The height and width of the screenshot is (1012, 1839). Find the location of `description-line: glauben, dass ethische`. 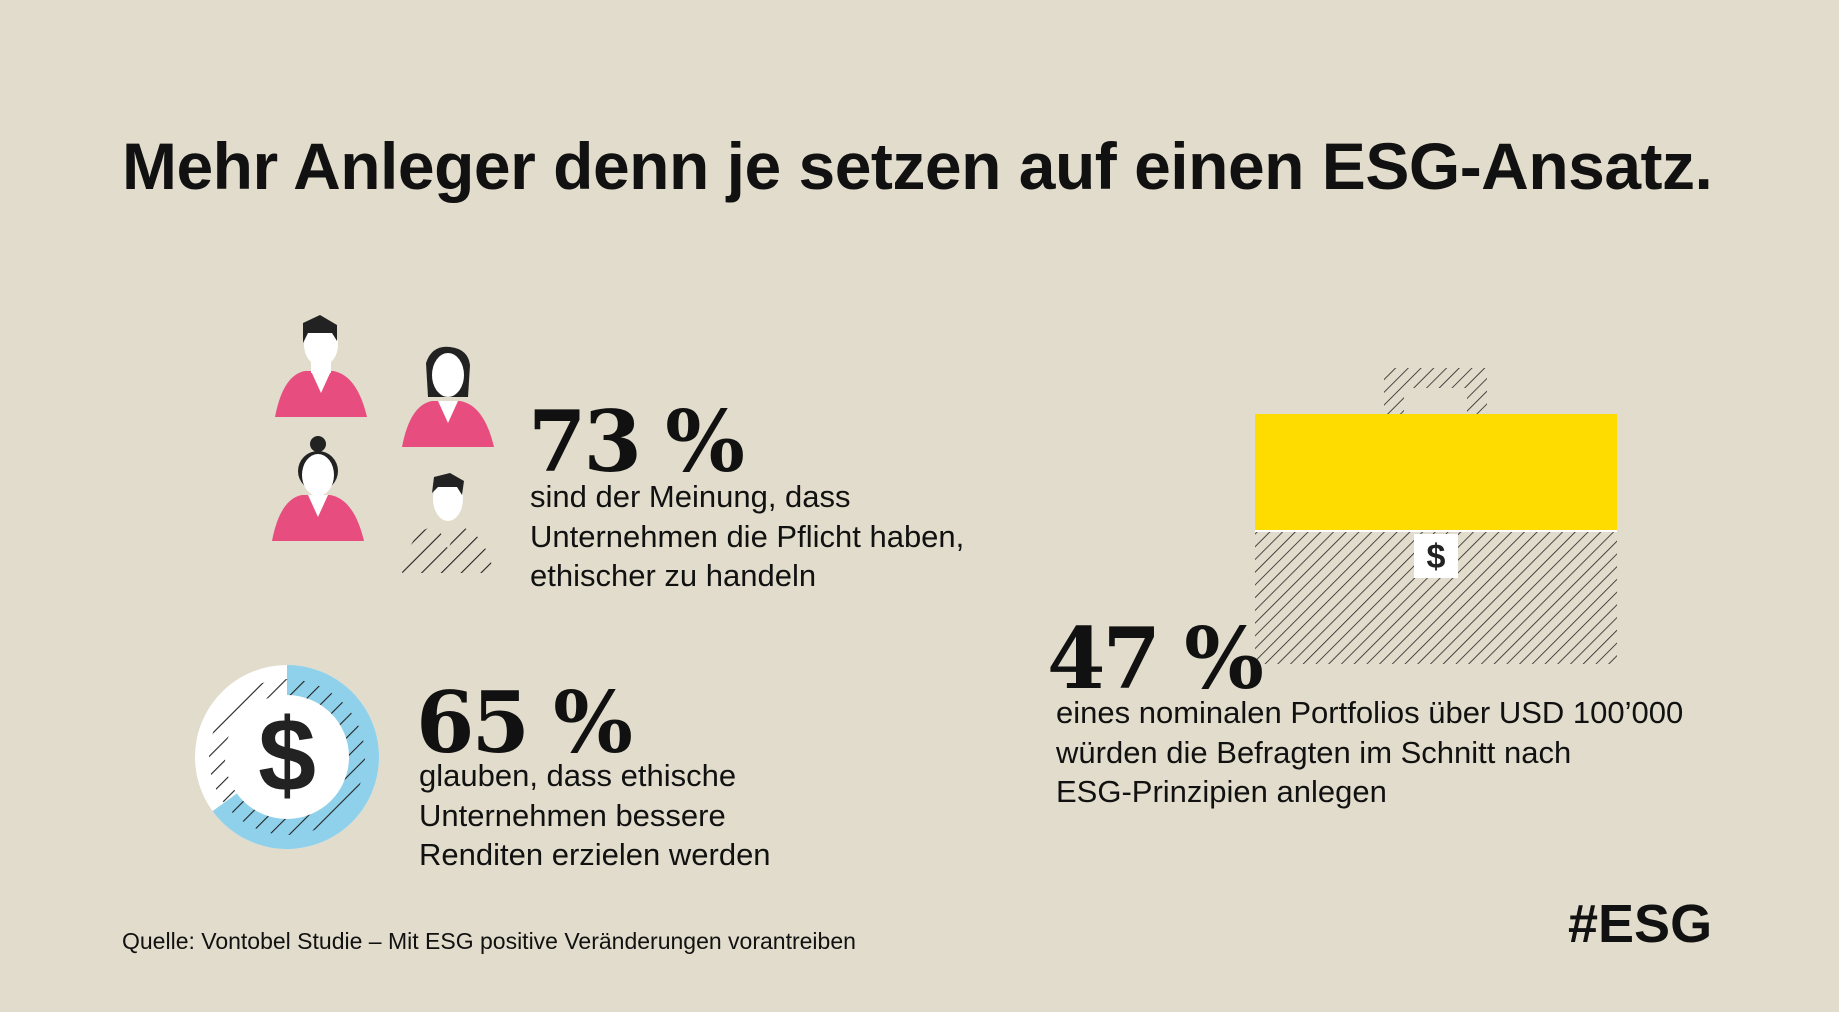

description-line: glauben, dass ethische is located at coordinates (578, 775).